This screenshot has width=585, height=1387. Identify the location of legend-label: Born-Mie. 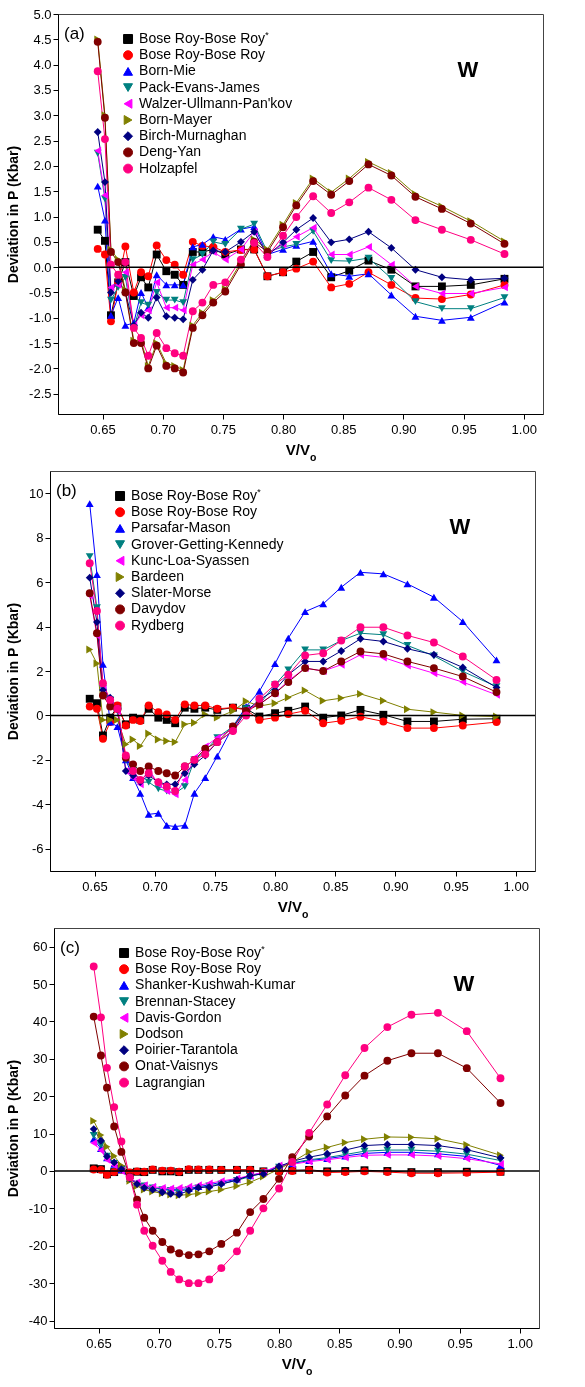
(168, 70).